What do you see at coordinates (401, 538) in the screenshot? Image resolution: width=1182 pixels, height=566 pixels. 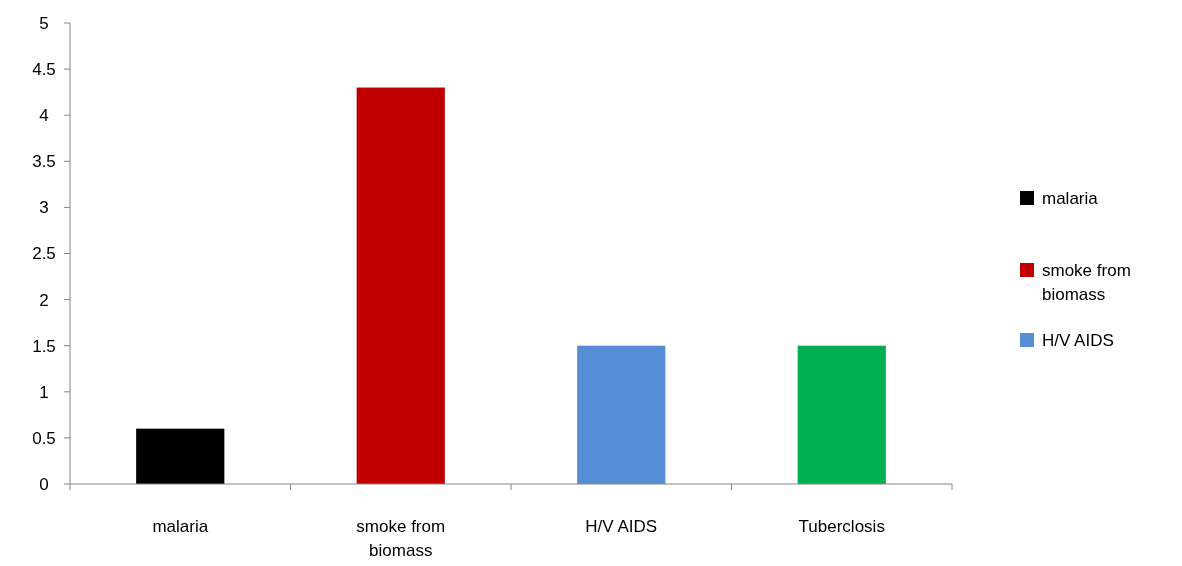 I see `x-tick-label: smoke from biomass` at bounding box center [401, 538].